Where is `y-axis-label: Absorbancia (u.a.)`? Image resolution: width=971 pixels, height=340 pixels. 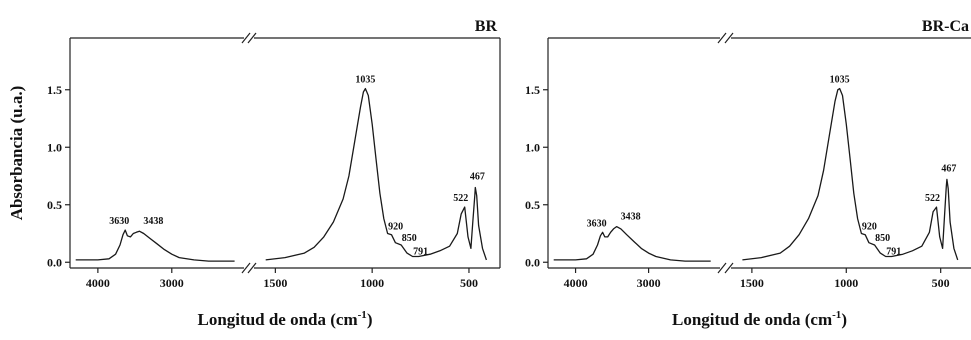 y-axis-label: Absorbancia (u.a.) is located at coordinates (16, 153).